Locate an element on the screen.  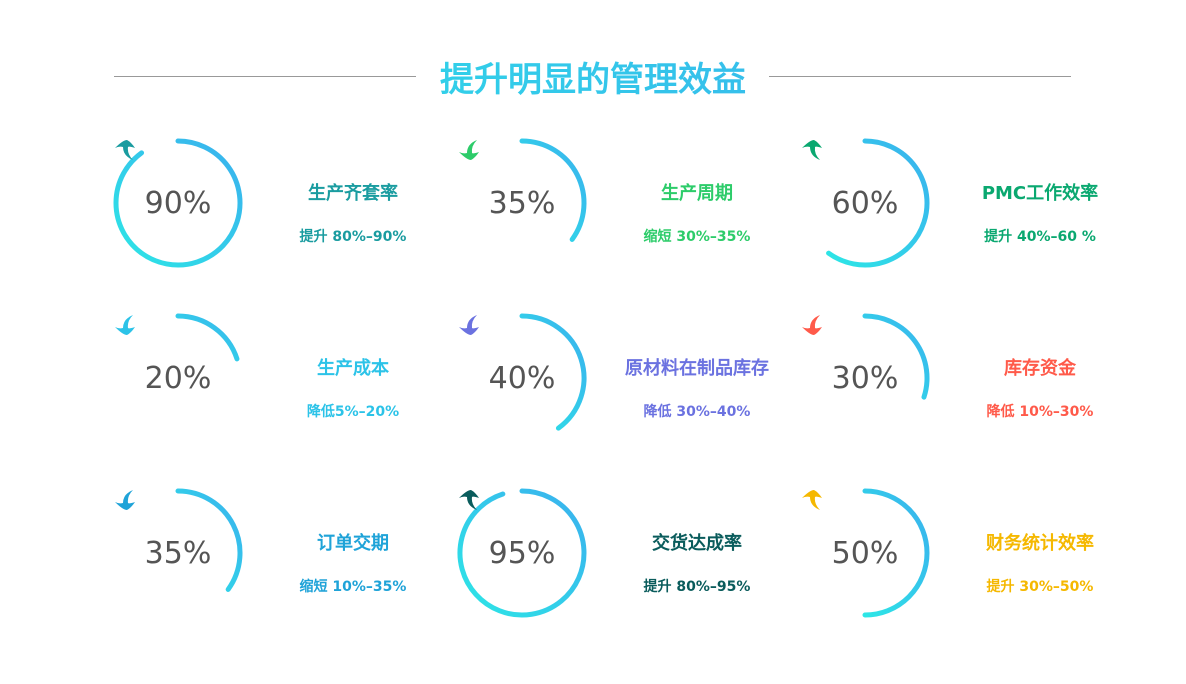
metric-change: 降低 30%–40% is located at coordinates (697, 412).